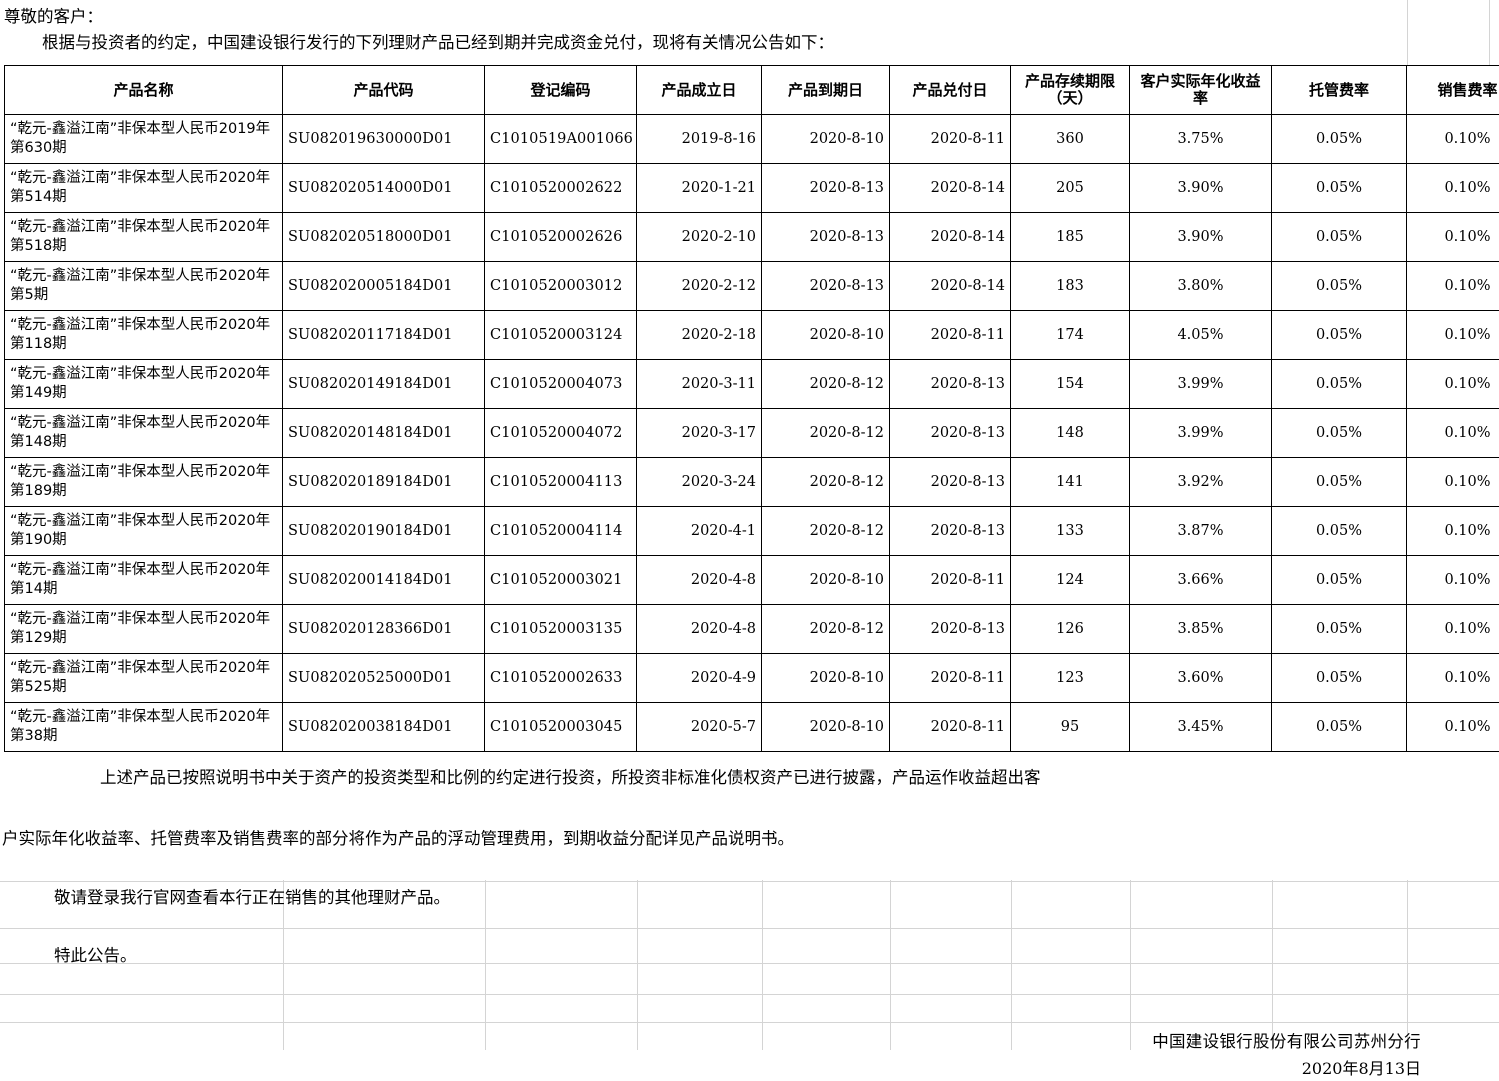 Image resolution: width=1499 pixels, height=1081 pixels. I want to click on cell-customer-yield: 3.90%, so click(1201, 188).